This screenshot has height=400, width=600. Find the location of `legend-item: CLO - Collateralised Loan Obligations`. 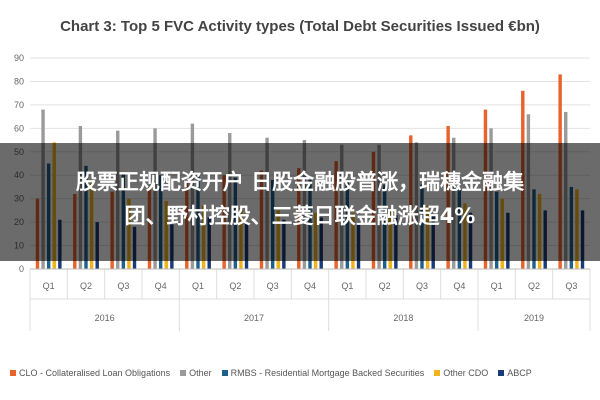

legend-item: CLO - Collateralised Loan Obligations is located at coordinates (90, 373).